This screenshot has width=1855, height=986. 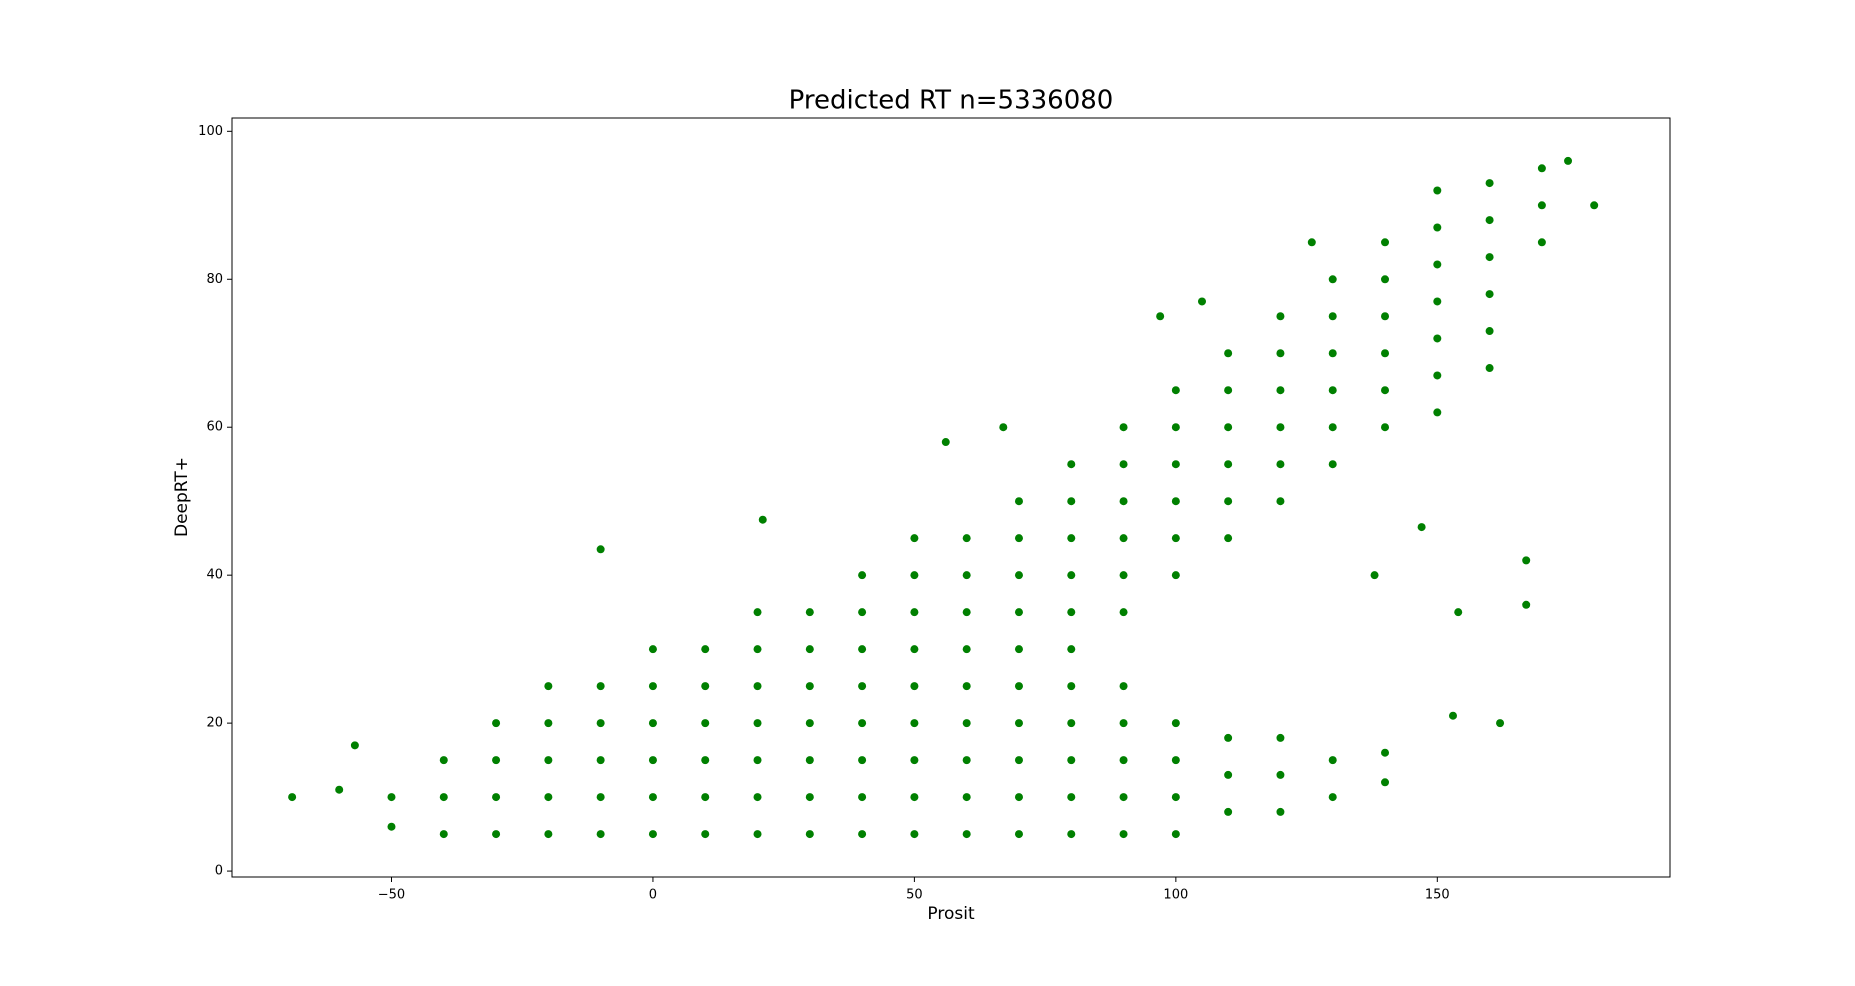 What do you see at coordinates (951, 101) in the screenshot?
I see `chart-title: Predicted RT n=5336080` at bounding box center [951, 101].